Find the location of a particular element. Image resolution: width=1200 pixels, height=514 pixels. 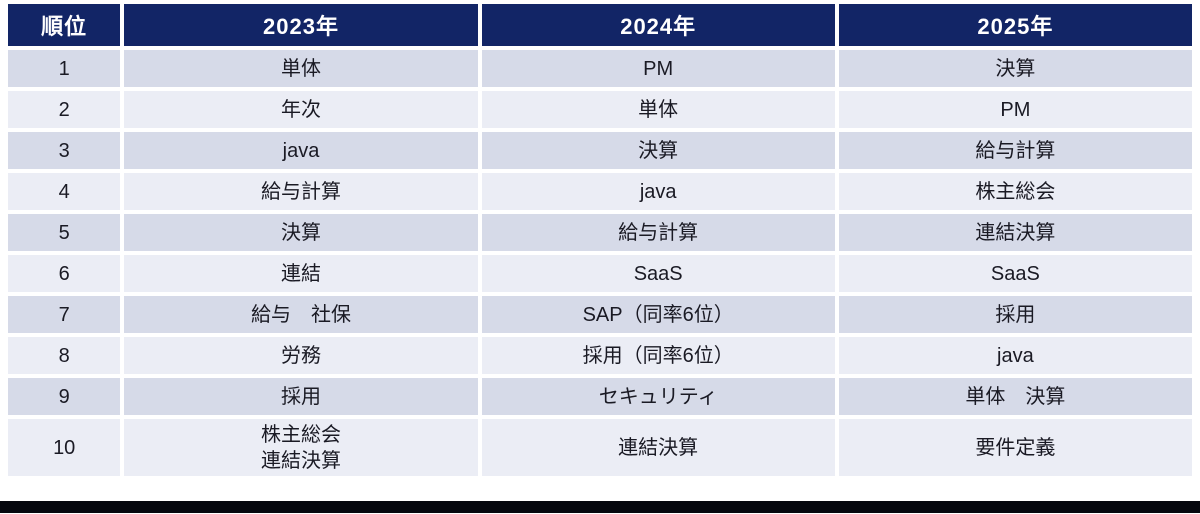

cell-2023: 単体 is located at coordinates (301, 68).